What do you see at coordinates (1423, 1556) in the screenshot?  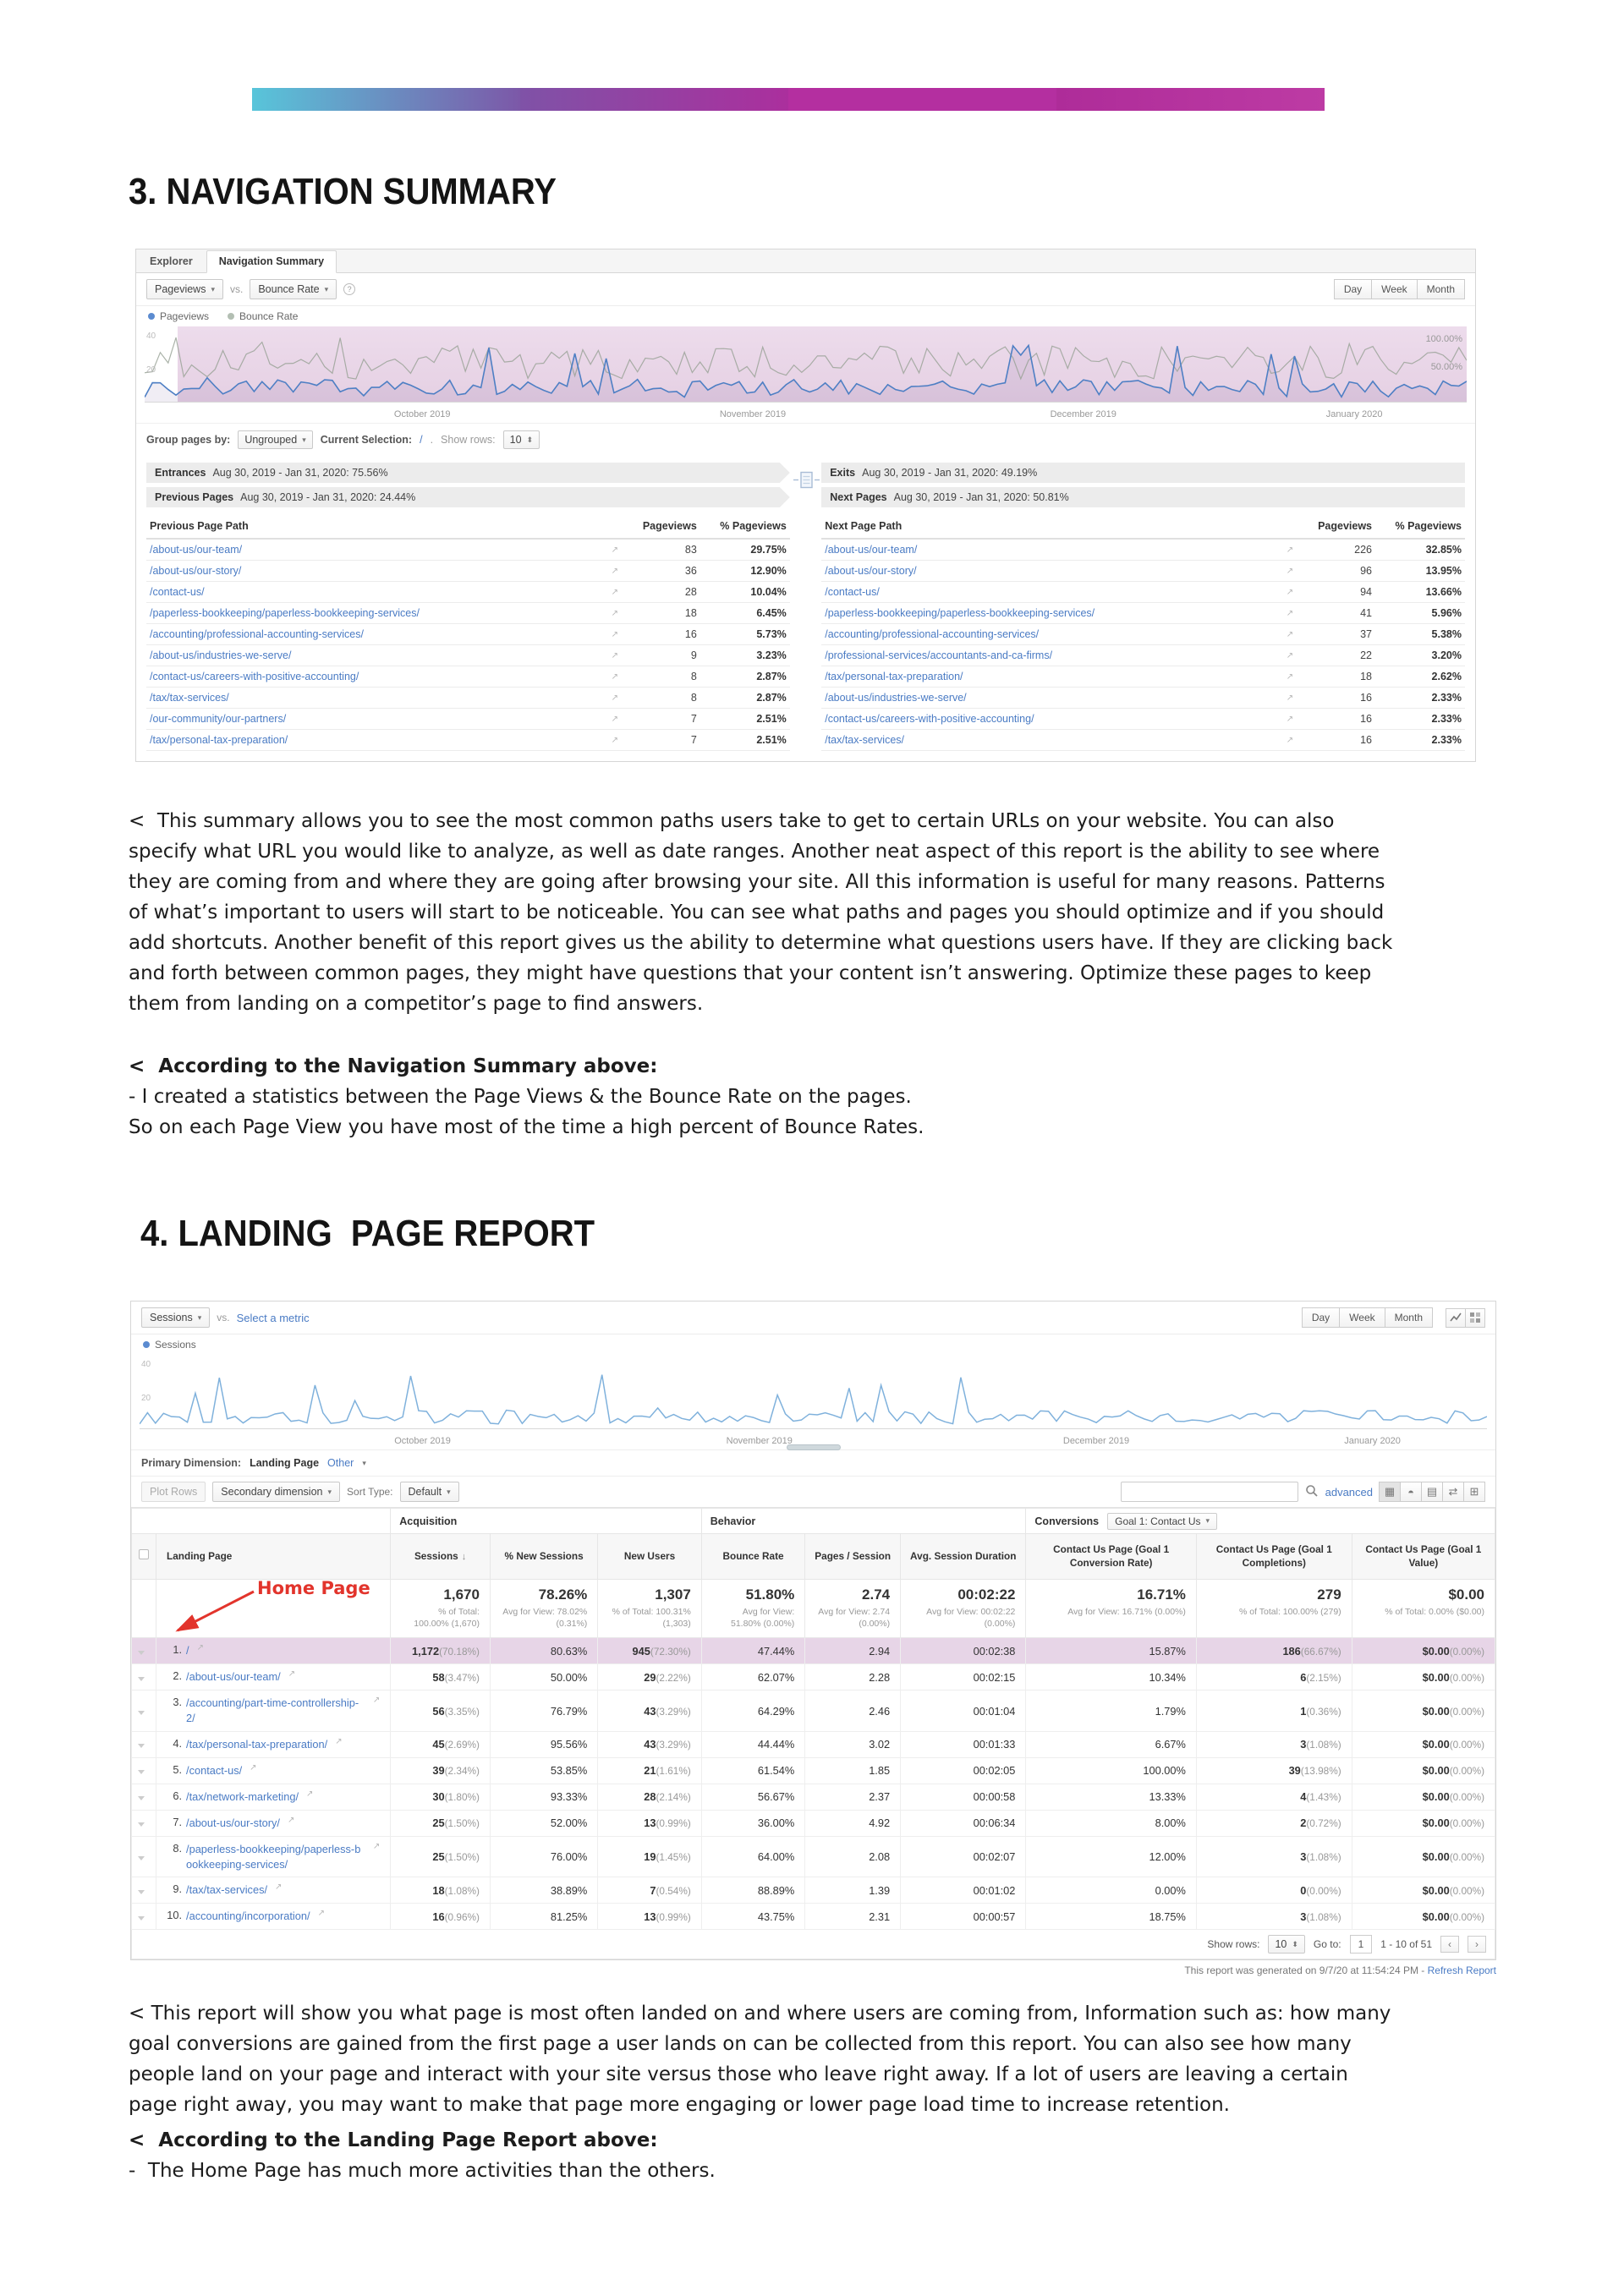 I see `col-value: Contact Us Page (Goal 1 Value)` at bounding box center [1423, 1556].